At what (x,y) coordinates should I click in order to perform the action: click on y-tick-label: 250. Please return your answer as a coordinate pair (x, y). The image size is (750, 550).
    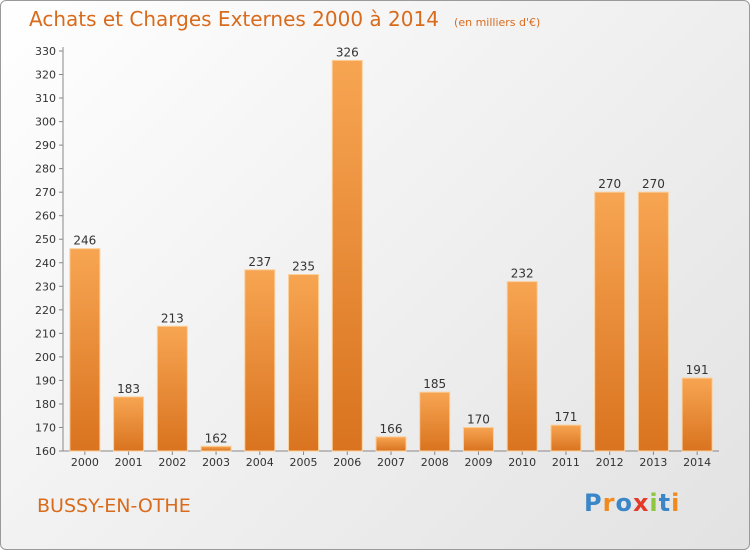
    Looking at the image, I should click on (45, 239).